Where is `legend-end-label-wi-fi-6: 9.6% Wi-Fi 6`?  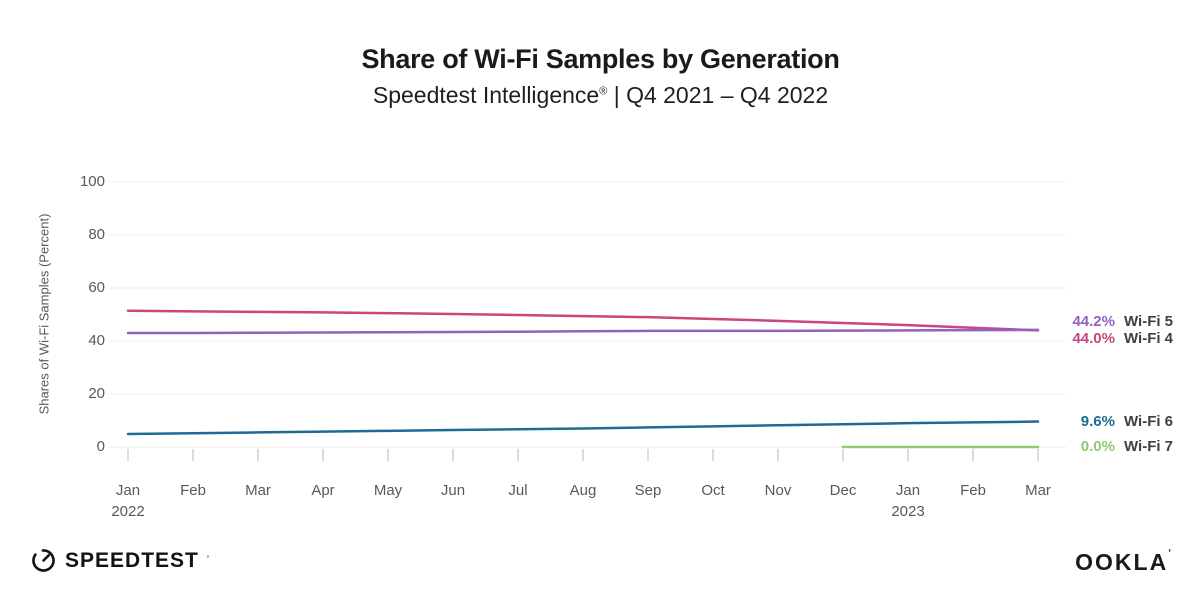
legend-end-label-wi-fi-6: 9.6% Wi-Fi 6 is located at coordinates (1135, 421).